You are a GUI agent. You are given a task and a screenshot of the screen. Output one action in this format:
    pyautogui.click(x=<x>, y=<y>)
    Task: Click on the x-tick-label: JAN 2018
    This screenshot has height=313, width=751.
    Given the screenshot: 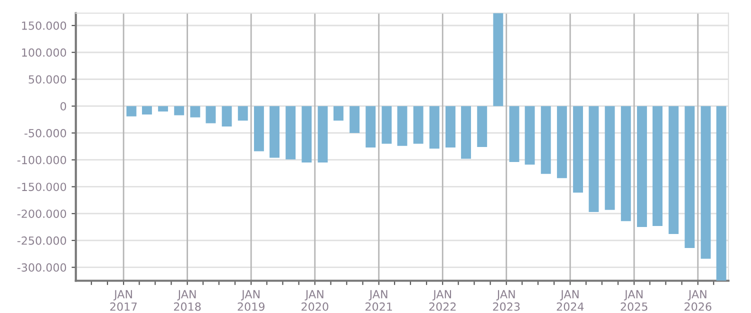 What is the action you would take?
    pyautogui.click(x=187, y=300)
    